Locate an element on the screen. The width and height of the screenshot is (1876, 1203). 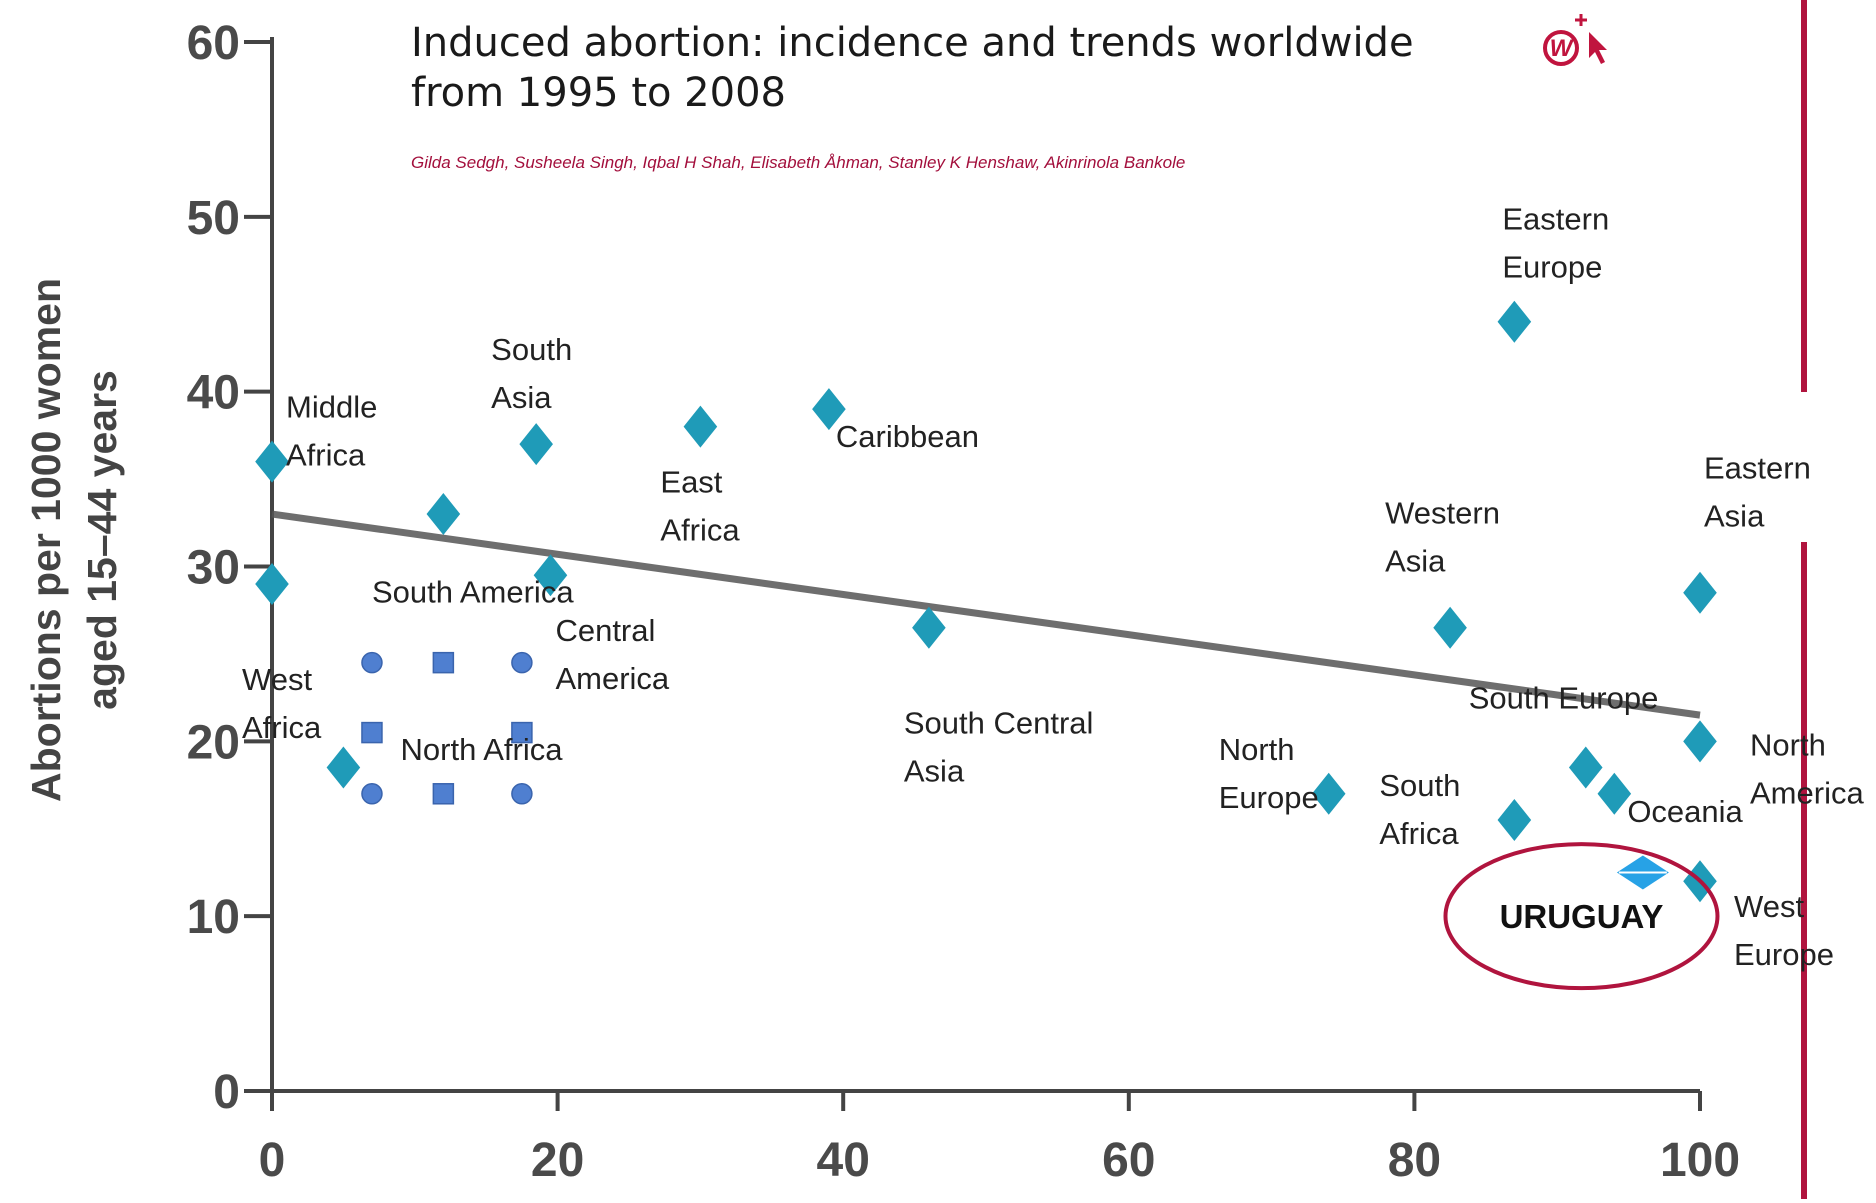
right-margin-rule is located at coordinates (1804, 599).